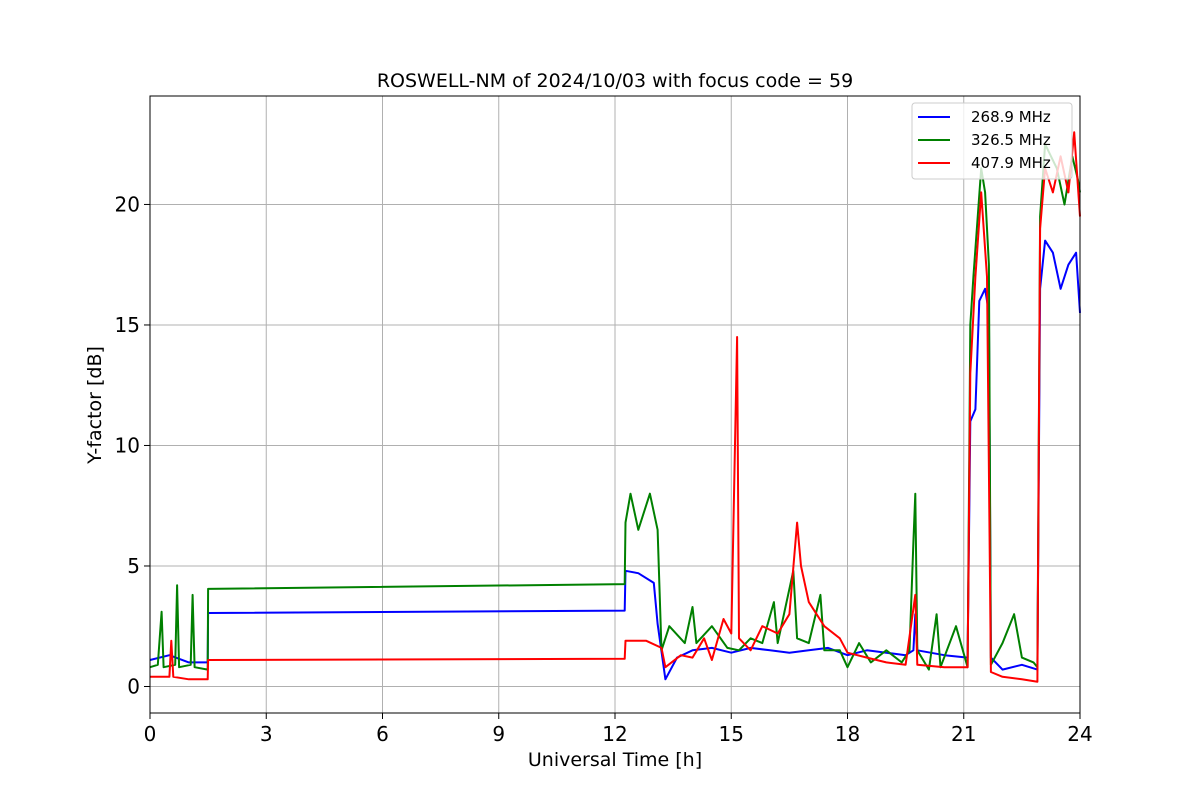  I want to click on x-tick-label: 15, so click(731, 734).